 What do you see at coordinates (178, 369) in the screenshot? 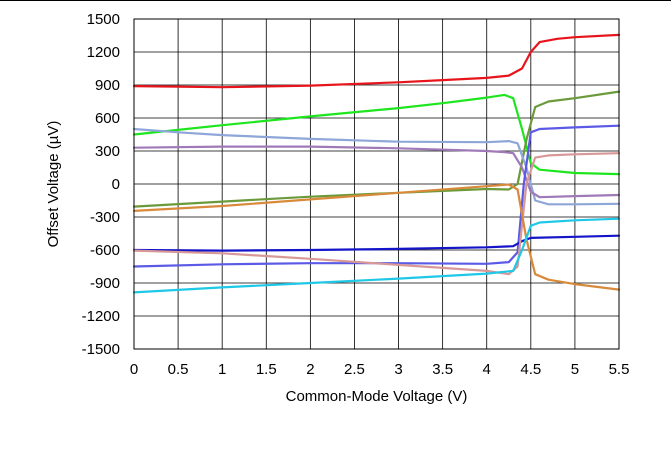
I see `x-tick-label: 0.5` at bounding box center [178, 369].